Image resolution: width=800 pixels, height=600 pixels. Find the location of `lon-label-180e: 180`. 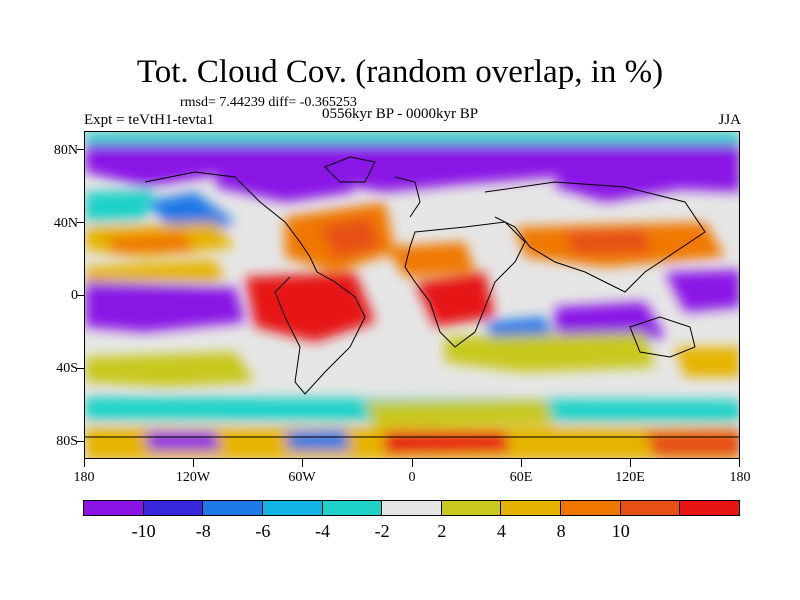

lon-label-180e: 180 is located at coordinates (740, 477).